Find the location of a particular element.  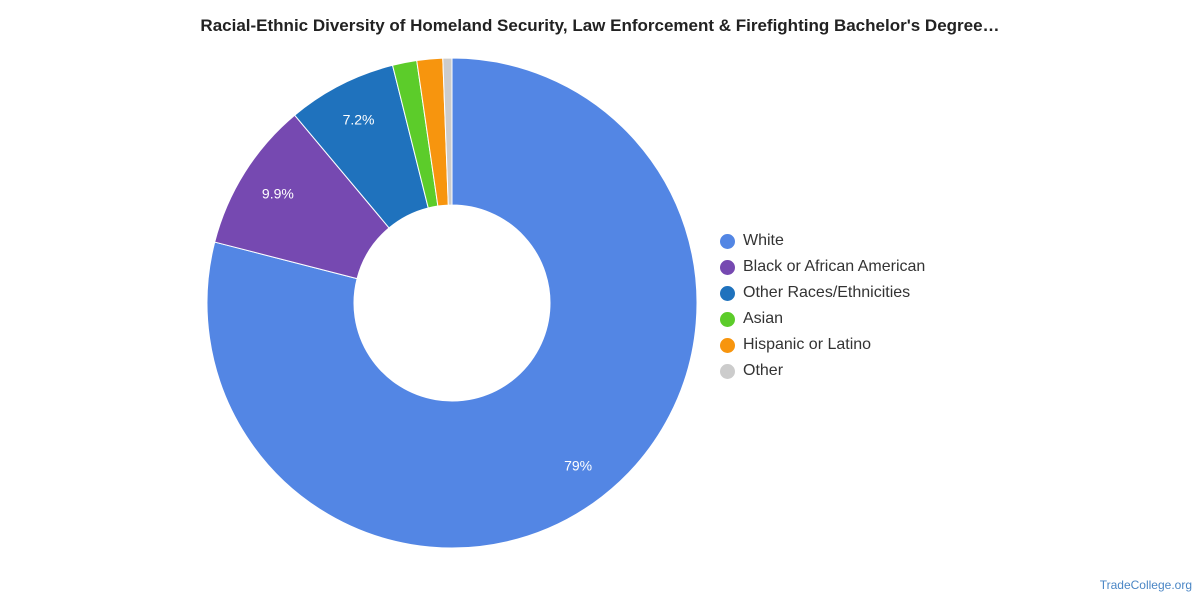

data-label-black-or-african-american: 9.9% is located at coordinates (278, 193).